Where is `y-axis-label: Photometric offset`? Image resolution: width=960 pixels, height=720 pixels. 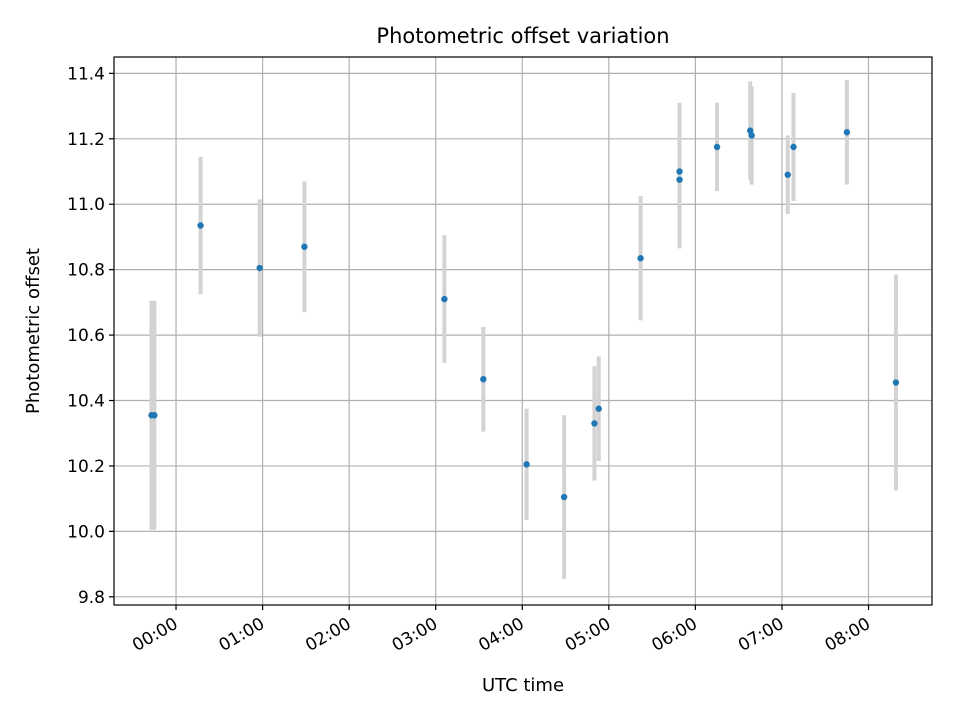 y-axis-label: Photometric offset is located at coordinates (33, 331).